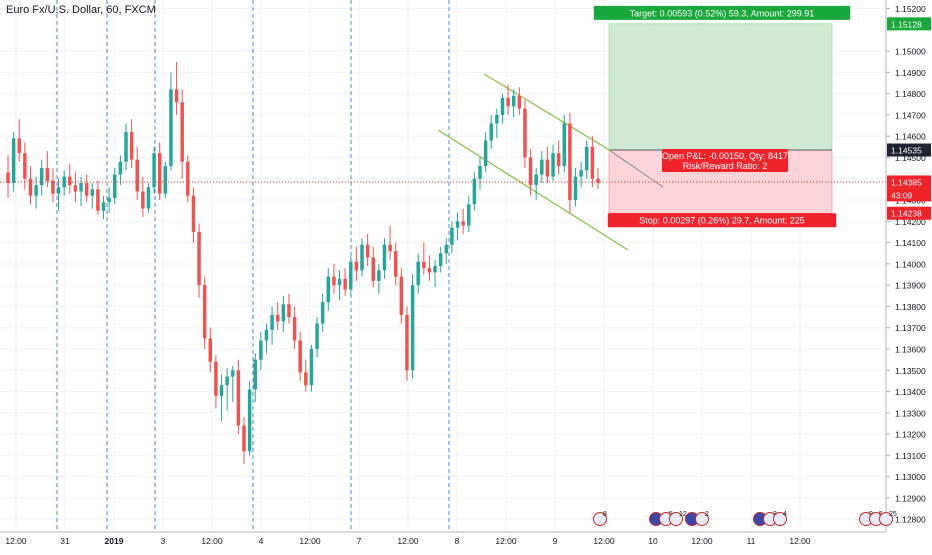  What do you see at coordinates (81, 10) in the screenshot?
I see `symbol-title: Euro Fx/U.S. Dollar, 60, FXCM` at bounding box center [81, 10].